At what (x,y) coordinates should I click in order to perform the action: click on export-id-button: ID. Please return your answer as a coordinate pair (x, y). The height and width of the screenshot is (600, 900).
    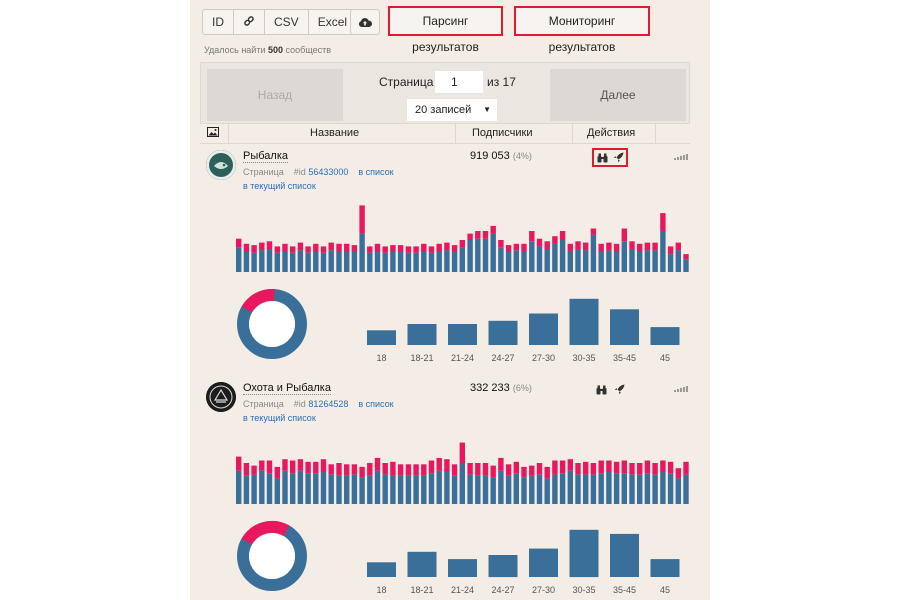
    Looking at the image, I should click on (218, 22).